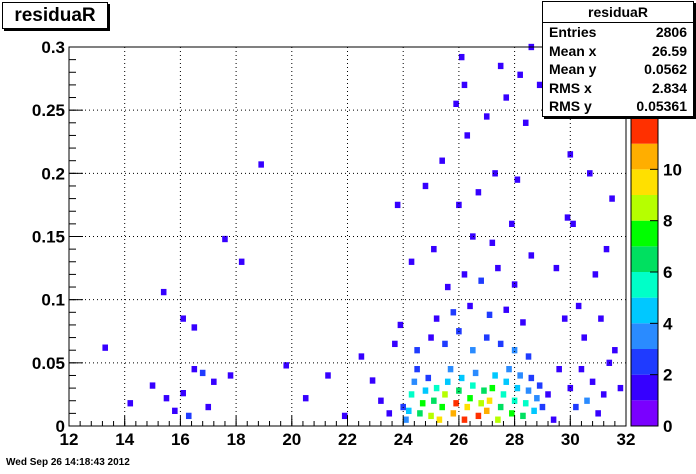 This screenshot has height=474, width=696. What do you see at coordinates (570, 106) in the screenshot?
I see `stats-label: RMS y` at bounding box center [570, 106].